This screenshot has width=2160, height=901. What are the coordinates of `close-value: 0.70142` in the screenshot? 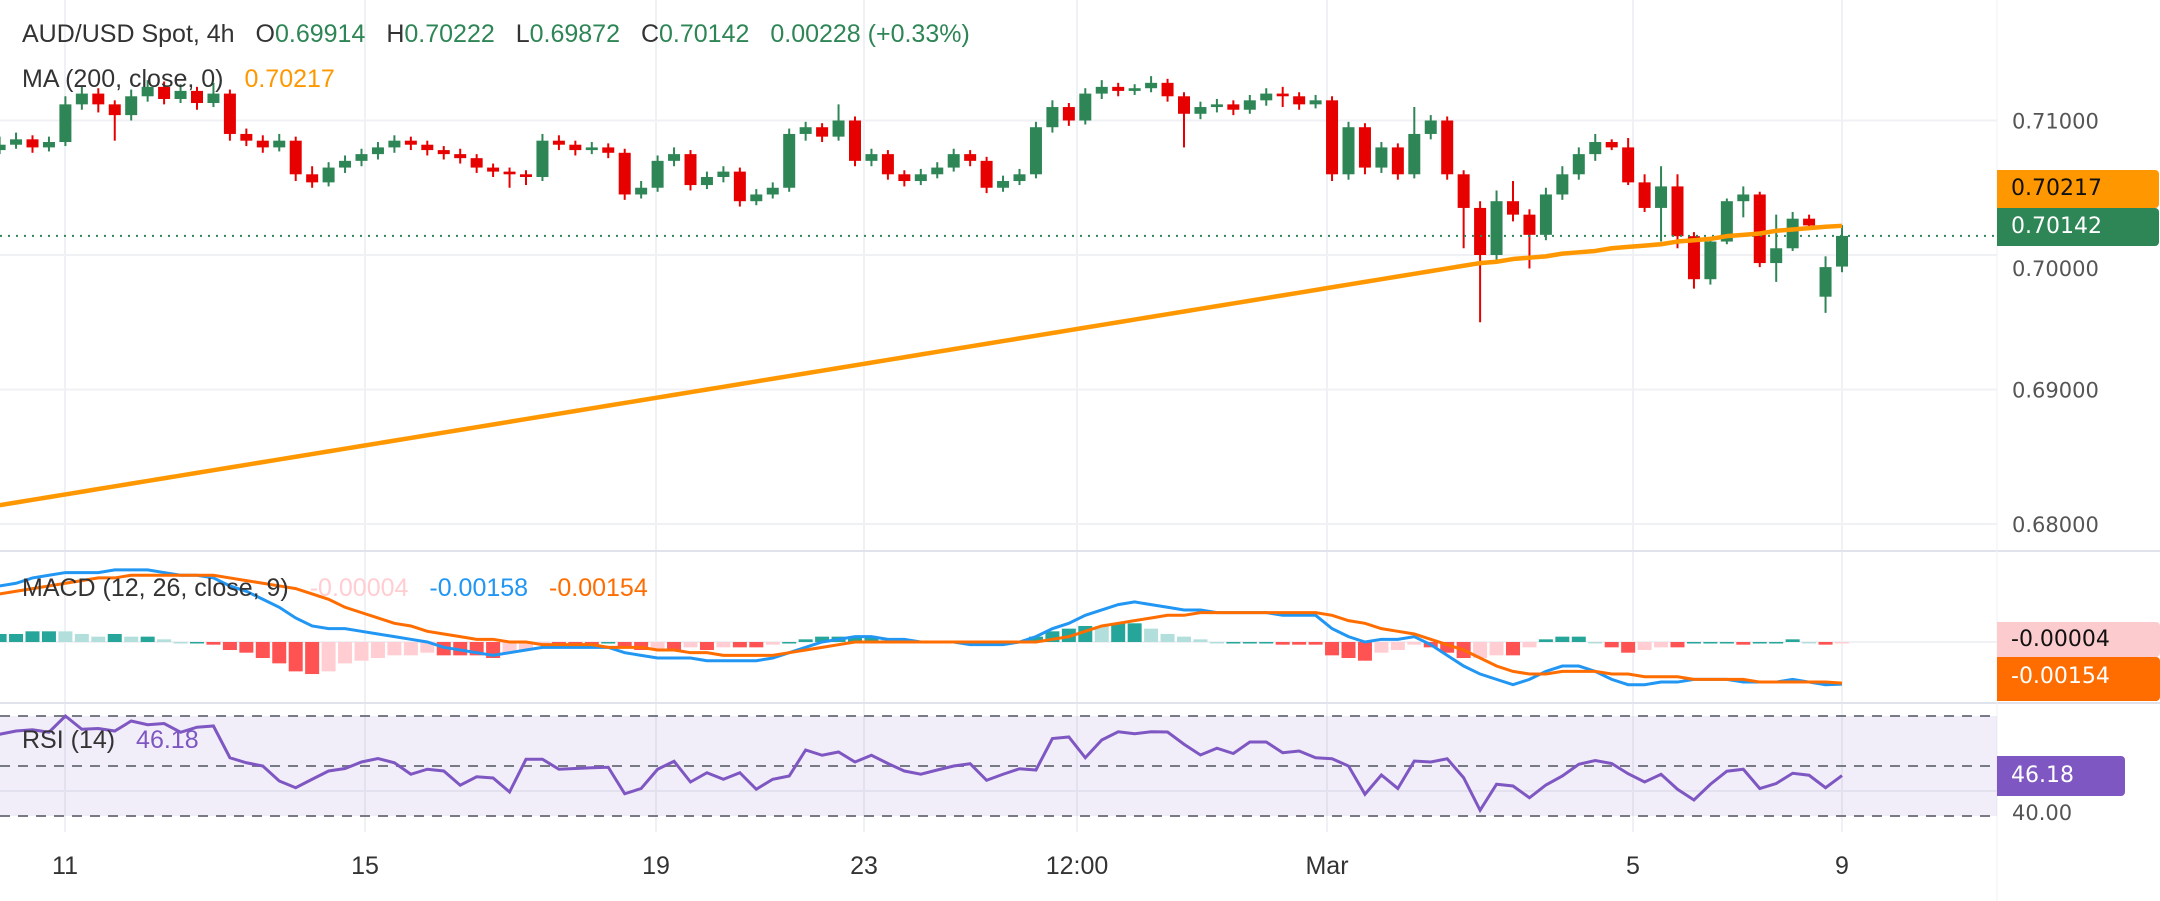 It's located at (704, 34).